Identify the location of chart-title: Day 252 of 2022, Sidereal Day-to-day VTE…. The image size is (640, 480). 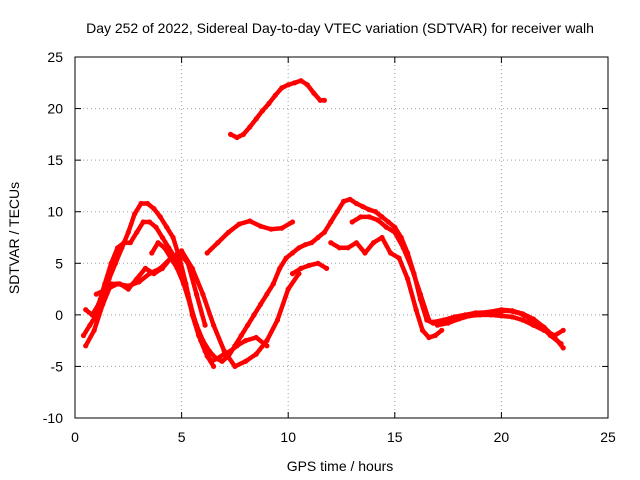
(340, 28).